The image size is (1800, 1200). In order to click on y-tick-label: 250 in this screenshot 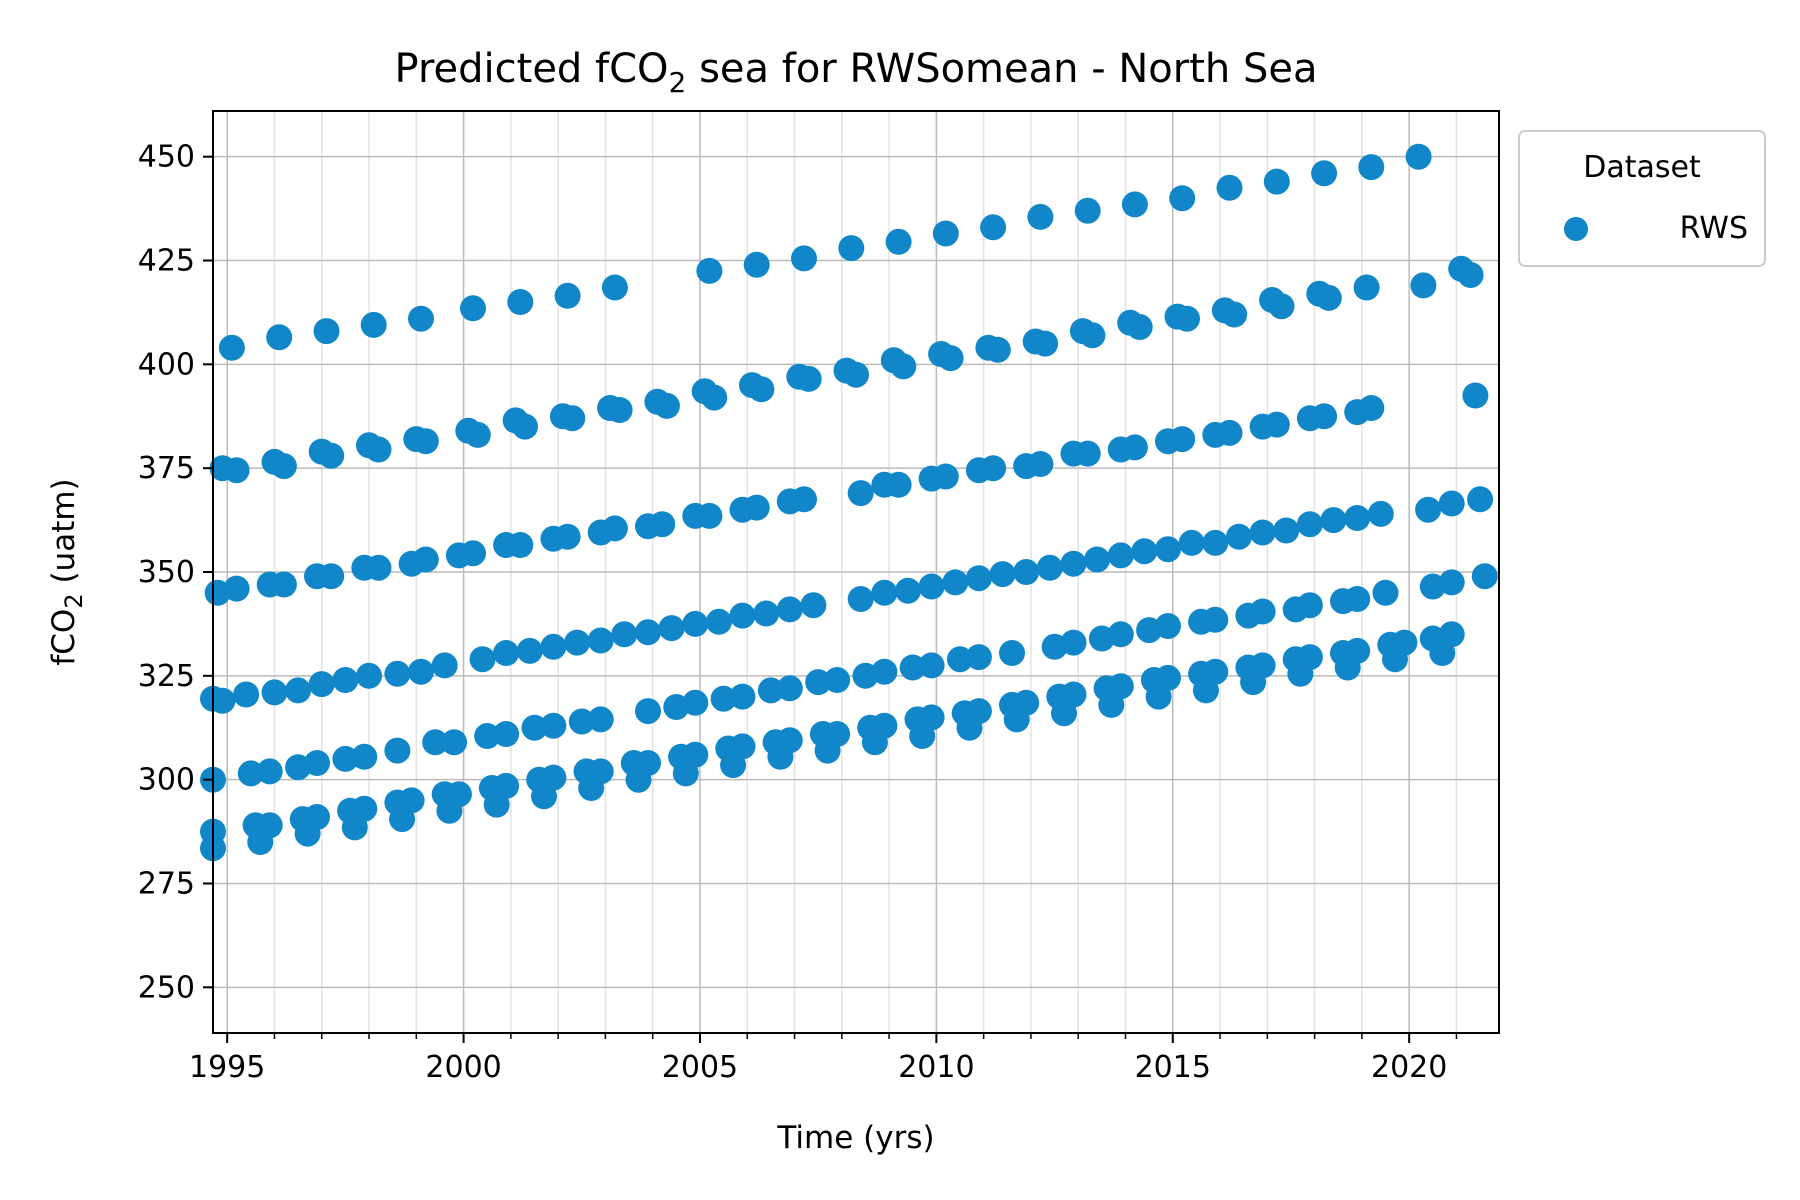, I will do `click(166, 987)`.